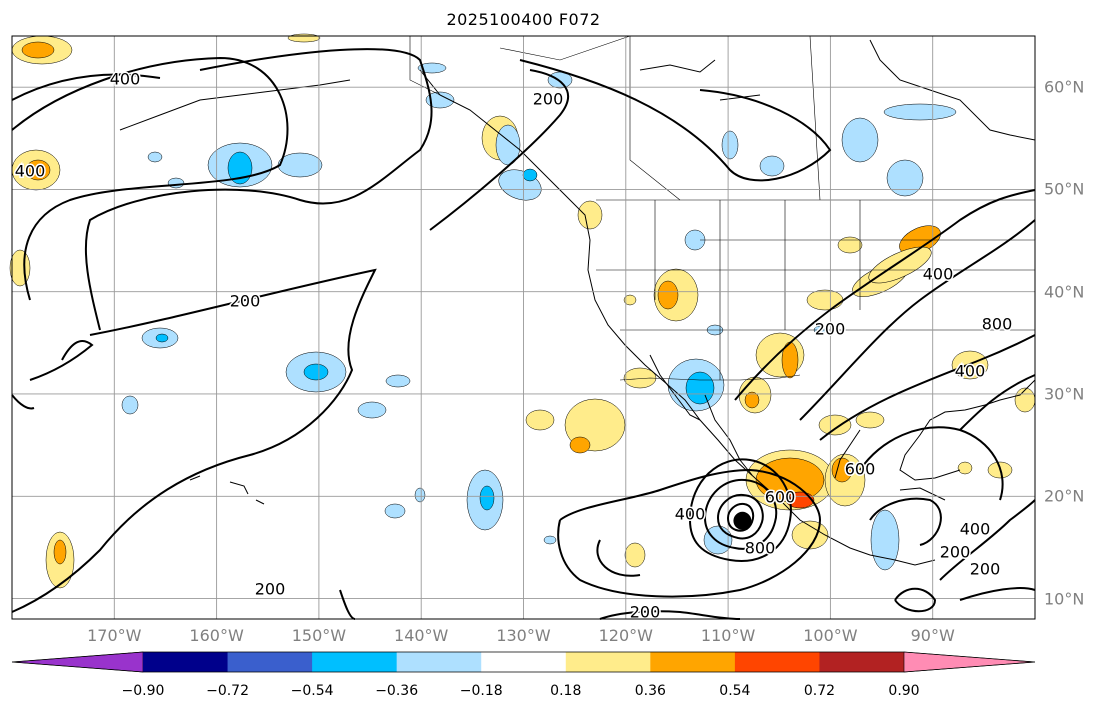 The height and width of the screenshot is (712, 1105). What do you see at coordinates (742, 520) in the screenshot?
I see `storm-center-dot` at bounding box center [742, 520].